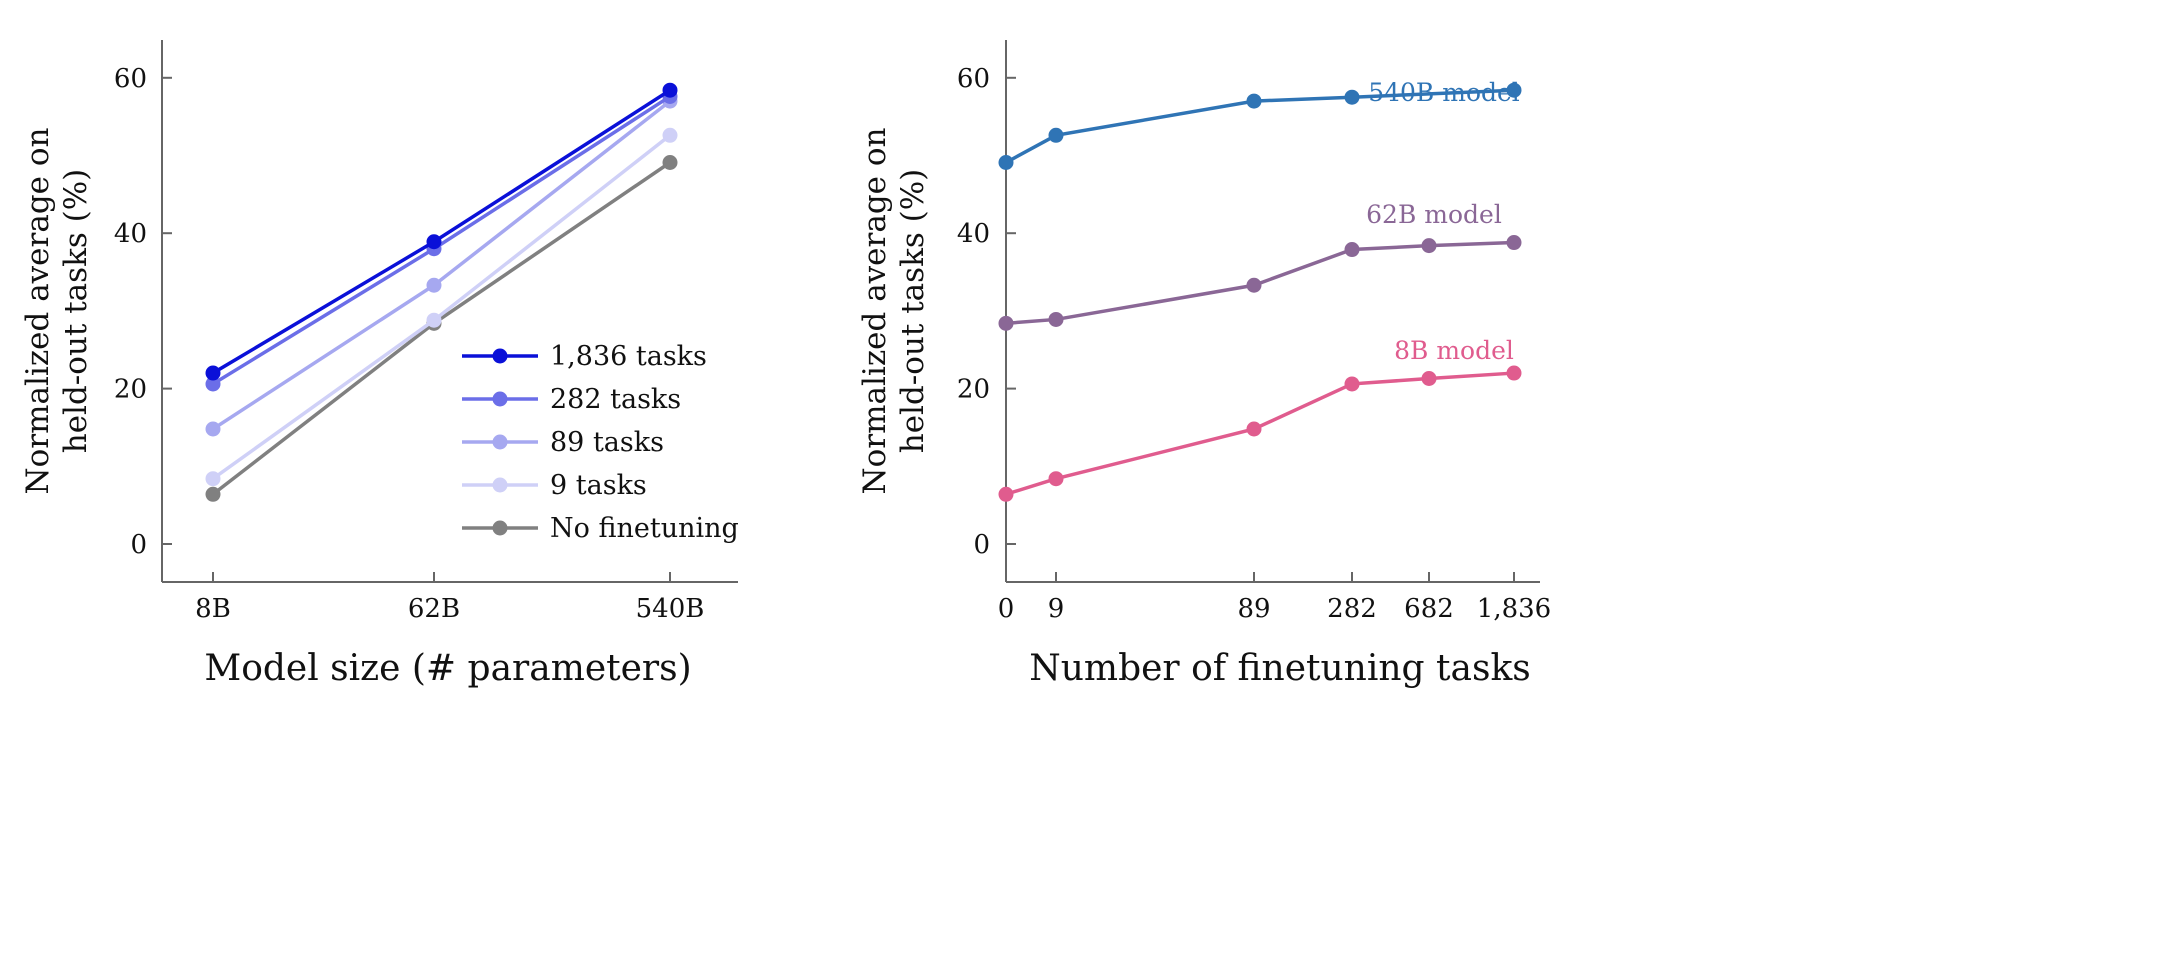 The width and height of the screenshot is (2157, 971). Describe the element at coordinates (1280, 668) in the screenshot. I see `x-axis-label: Number of finetuning tasks` at that location.